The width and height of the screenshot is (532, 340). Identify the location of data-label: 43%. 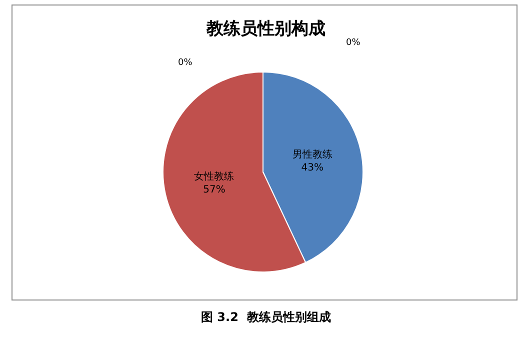
(312, 168).